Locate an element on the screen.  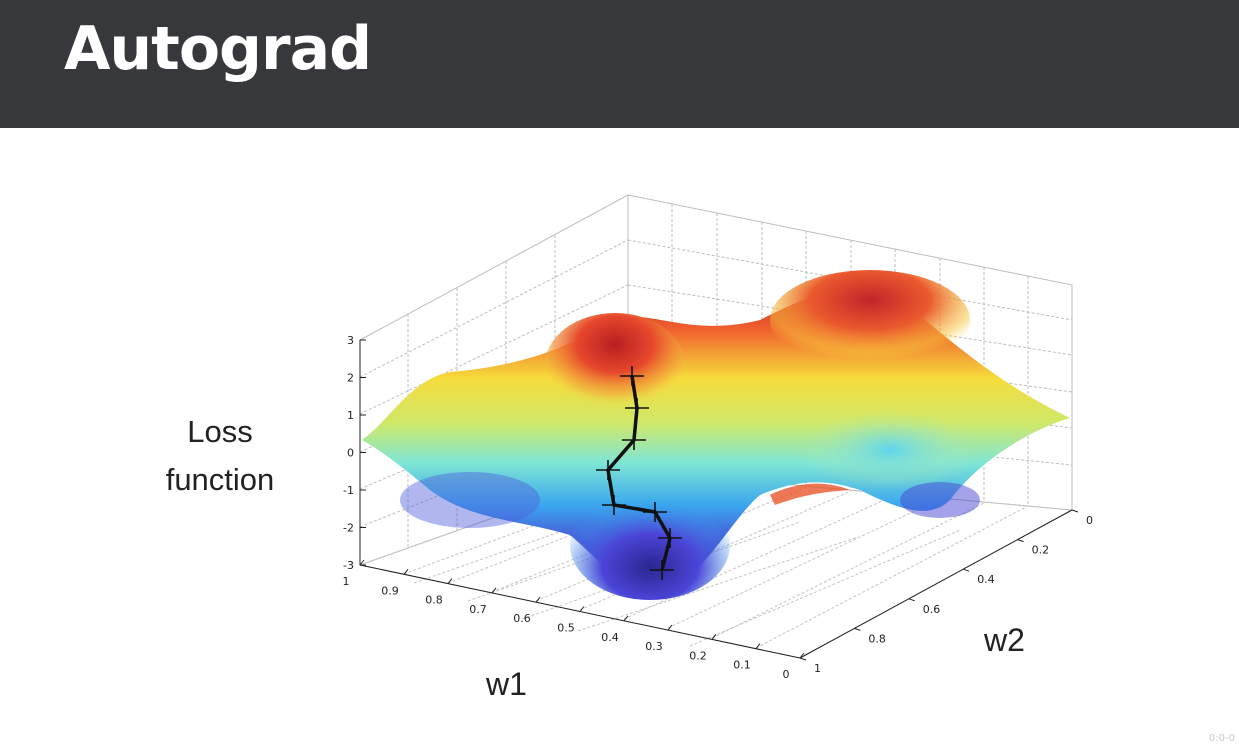
w1-tick-label: 0.5 is located at coordinates (566, 628).